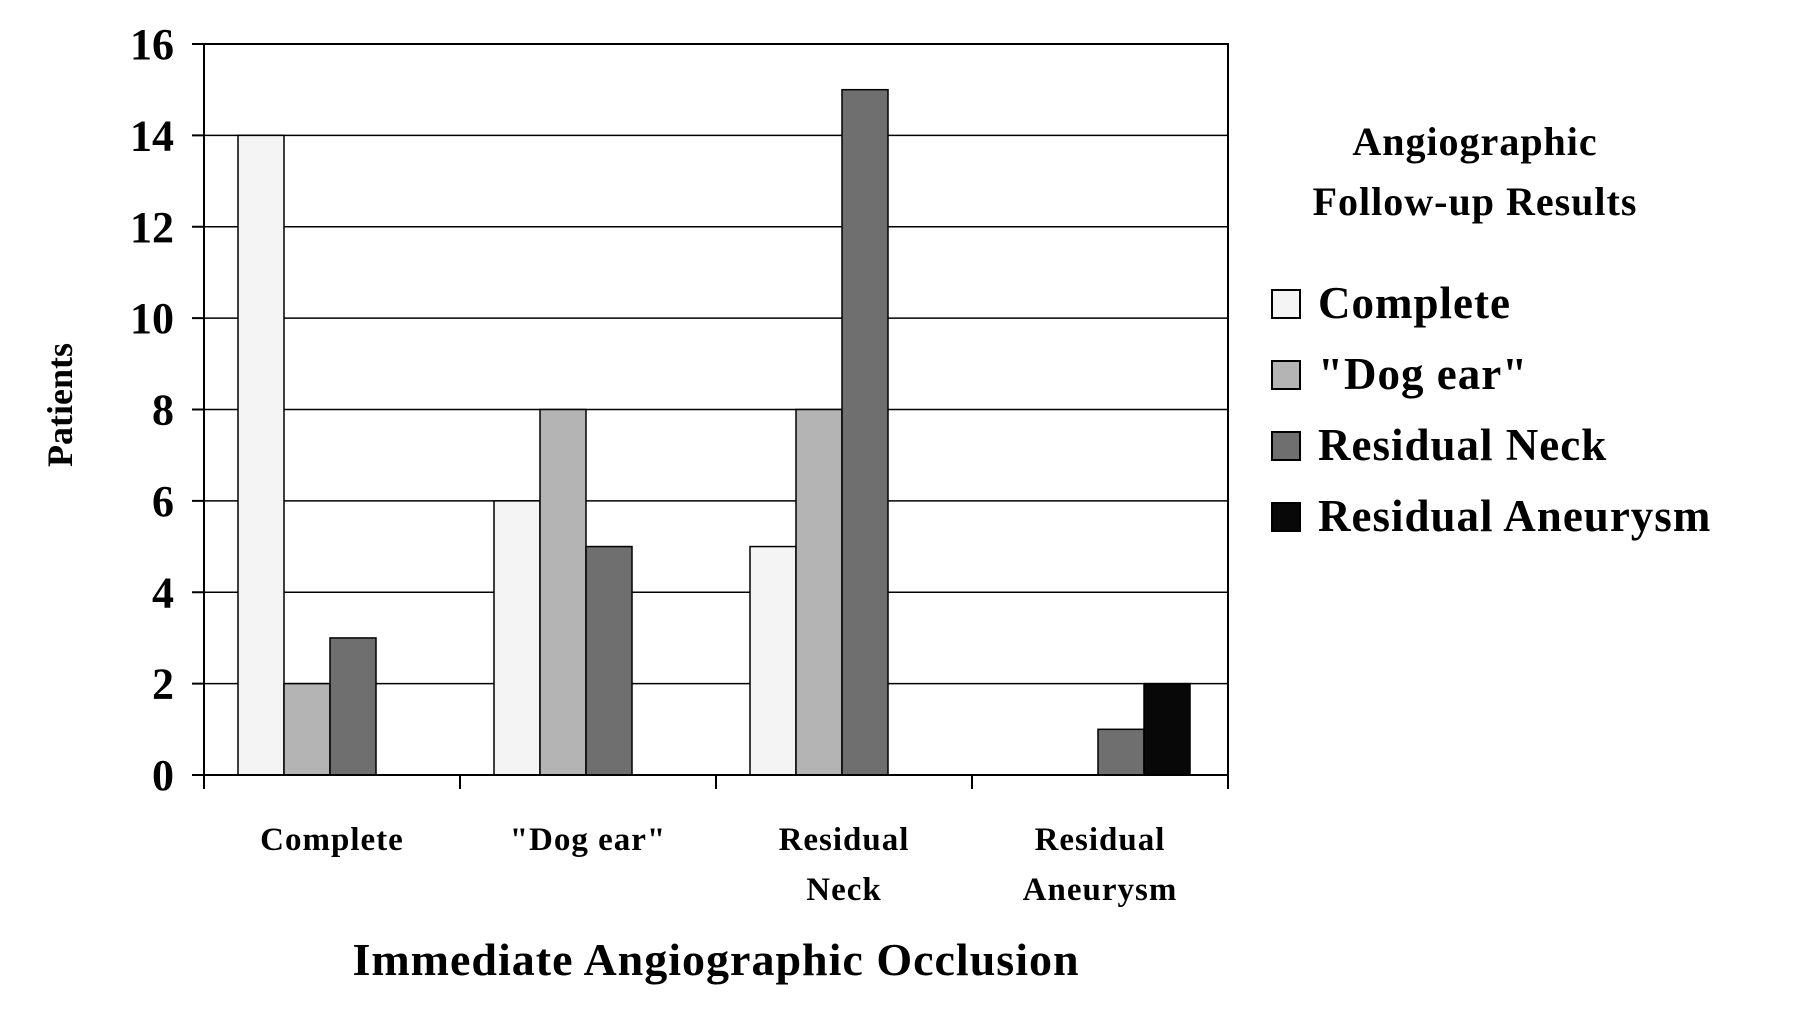 The image size is (1800, 1034). What do you see at coordinates (152, 227) in the screenshot?
I see `y-tick-label: 12` at bounding box center [152, 227].